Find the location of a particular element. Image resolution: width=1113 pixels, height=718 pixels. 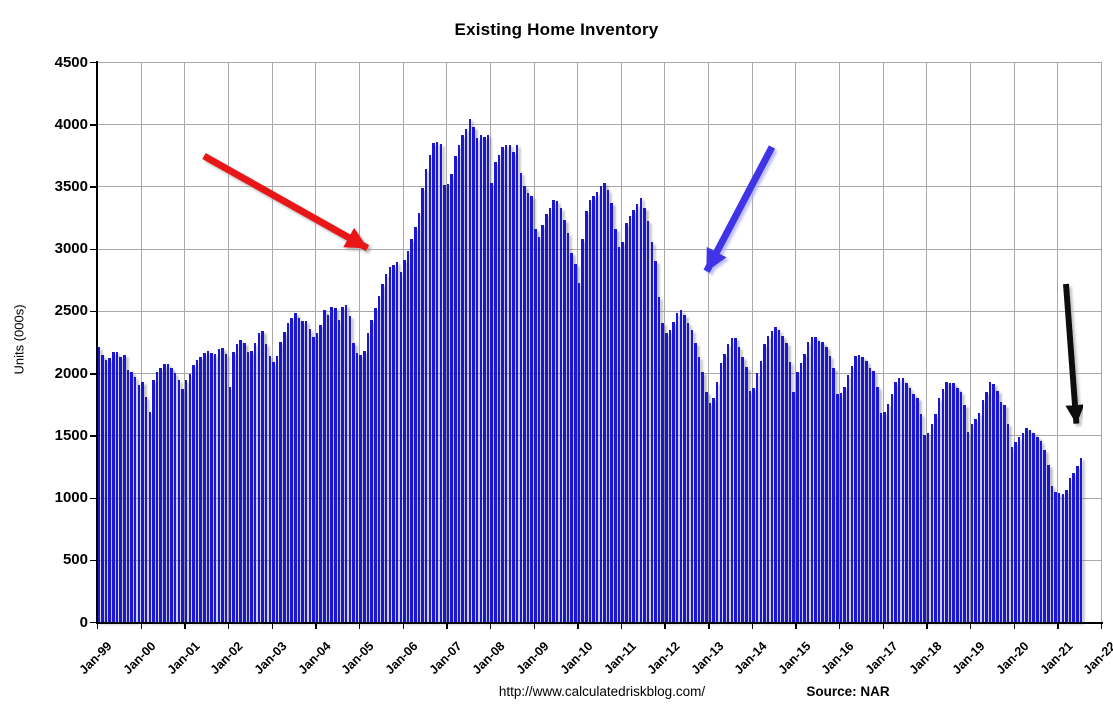

x-tick-label-Jan-16: Jan-16 is located at coordinates (838, 658).